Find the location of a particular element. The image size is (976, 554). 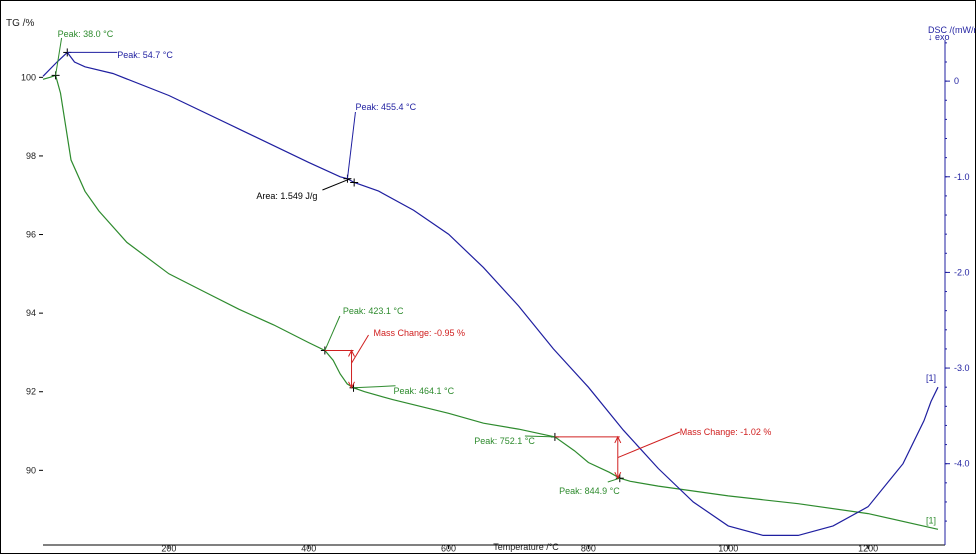

y-right-tick-label: -3.0 is located at coordinates (962, 368).